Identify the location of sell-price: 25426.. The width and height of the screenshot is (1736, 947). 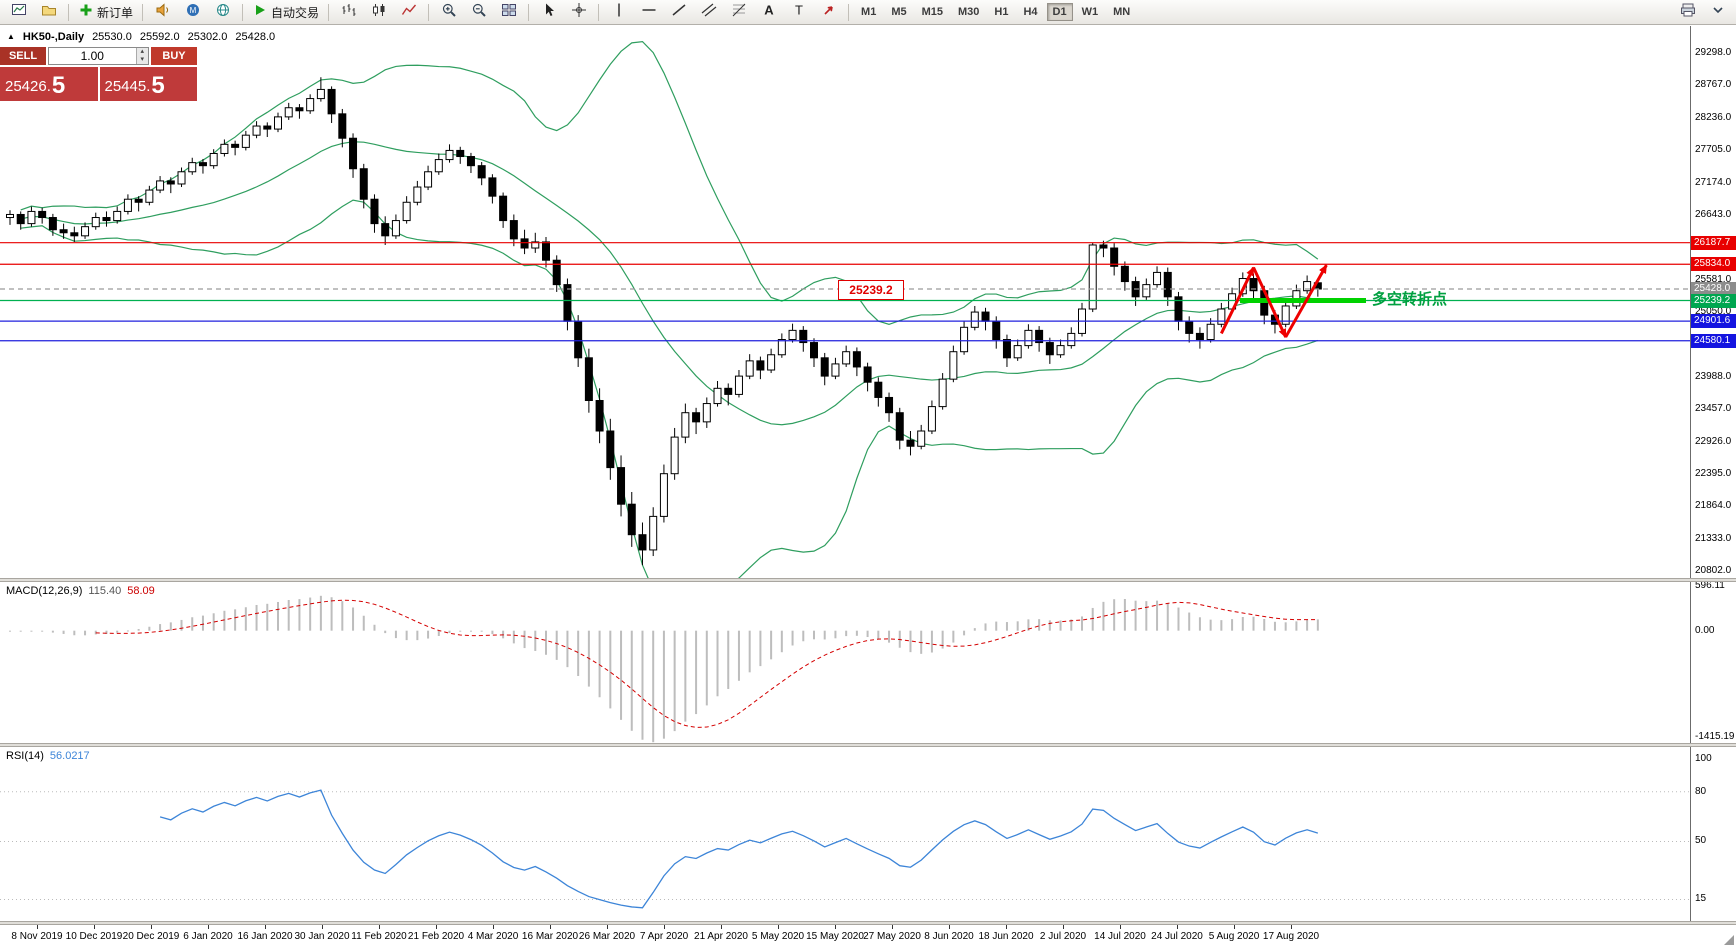
(28, 86).